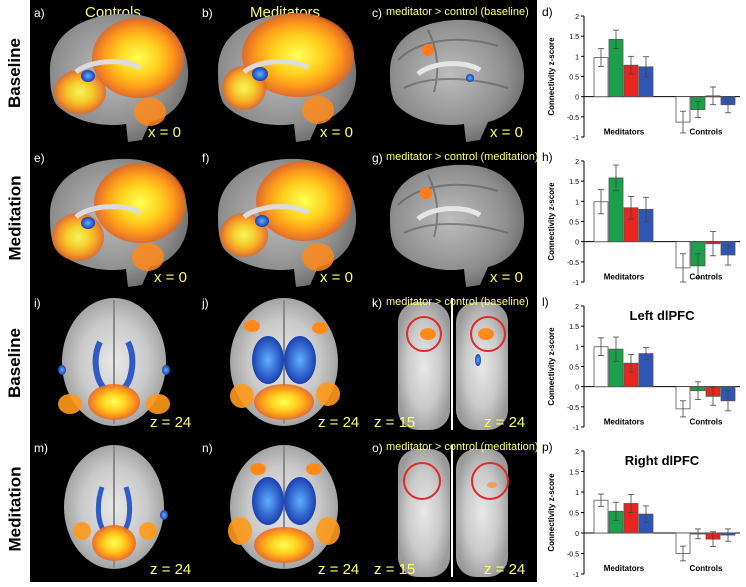  Describe the element at coordinates (14, 72) in the screenshot. I see `row-label-baseline-sagittal: Baseline` at that location.